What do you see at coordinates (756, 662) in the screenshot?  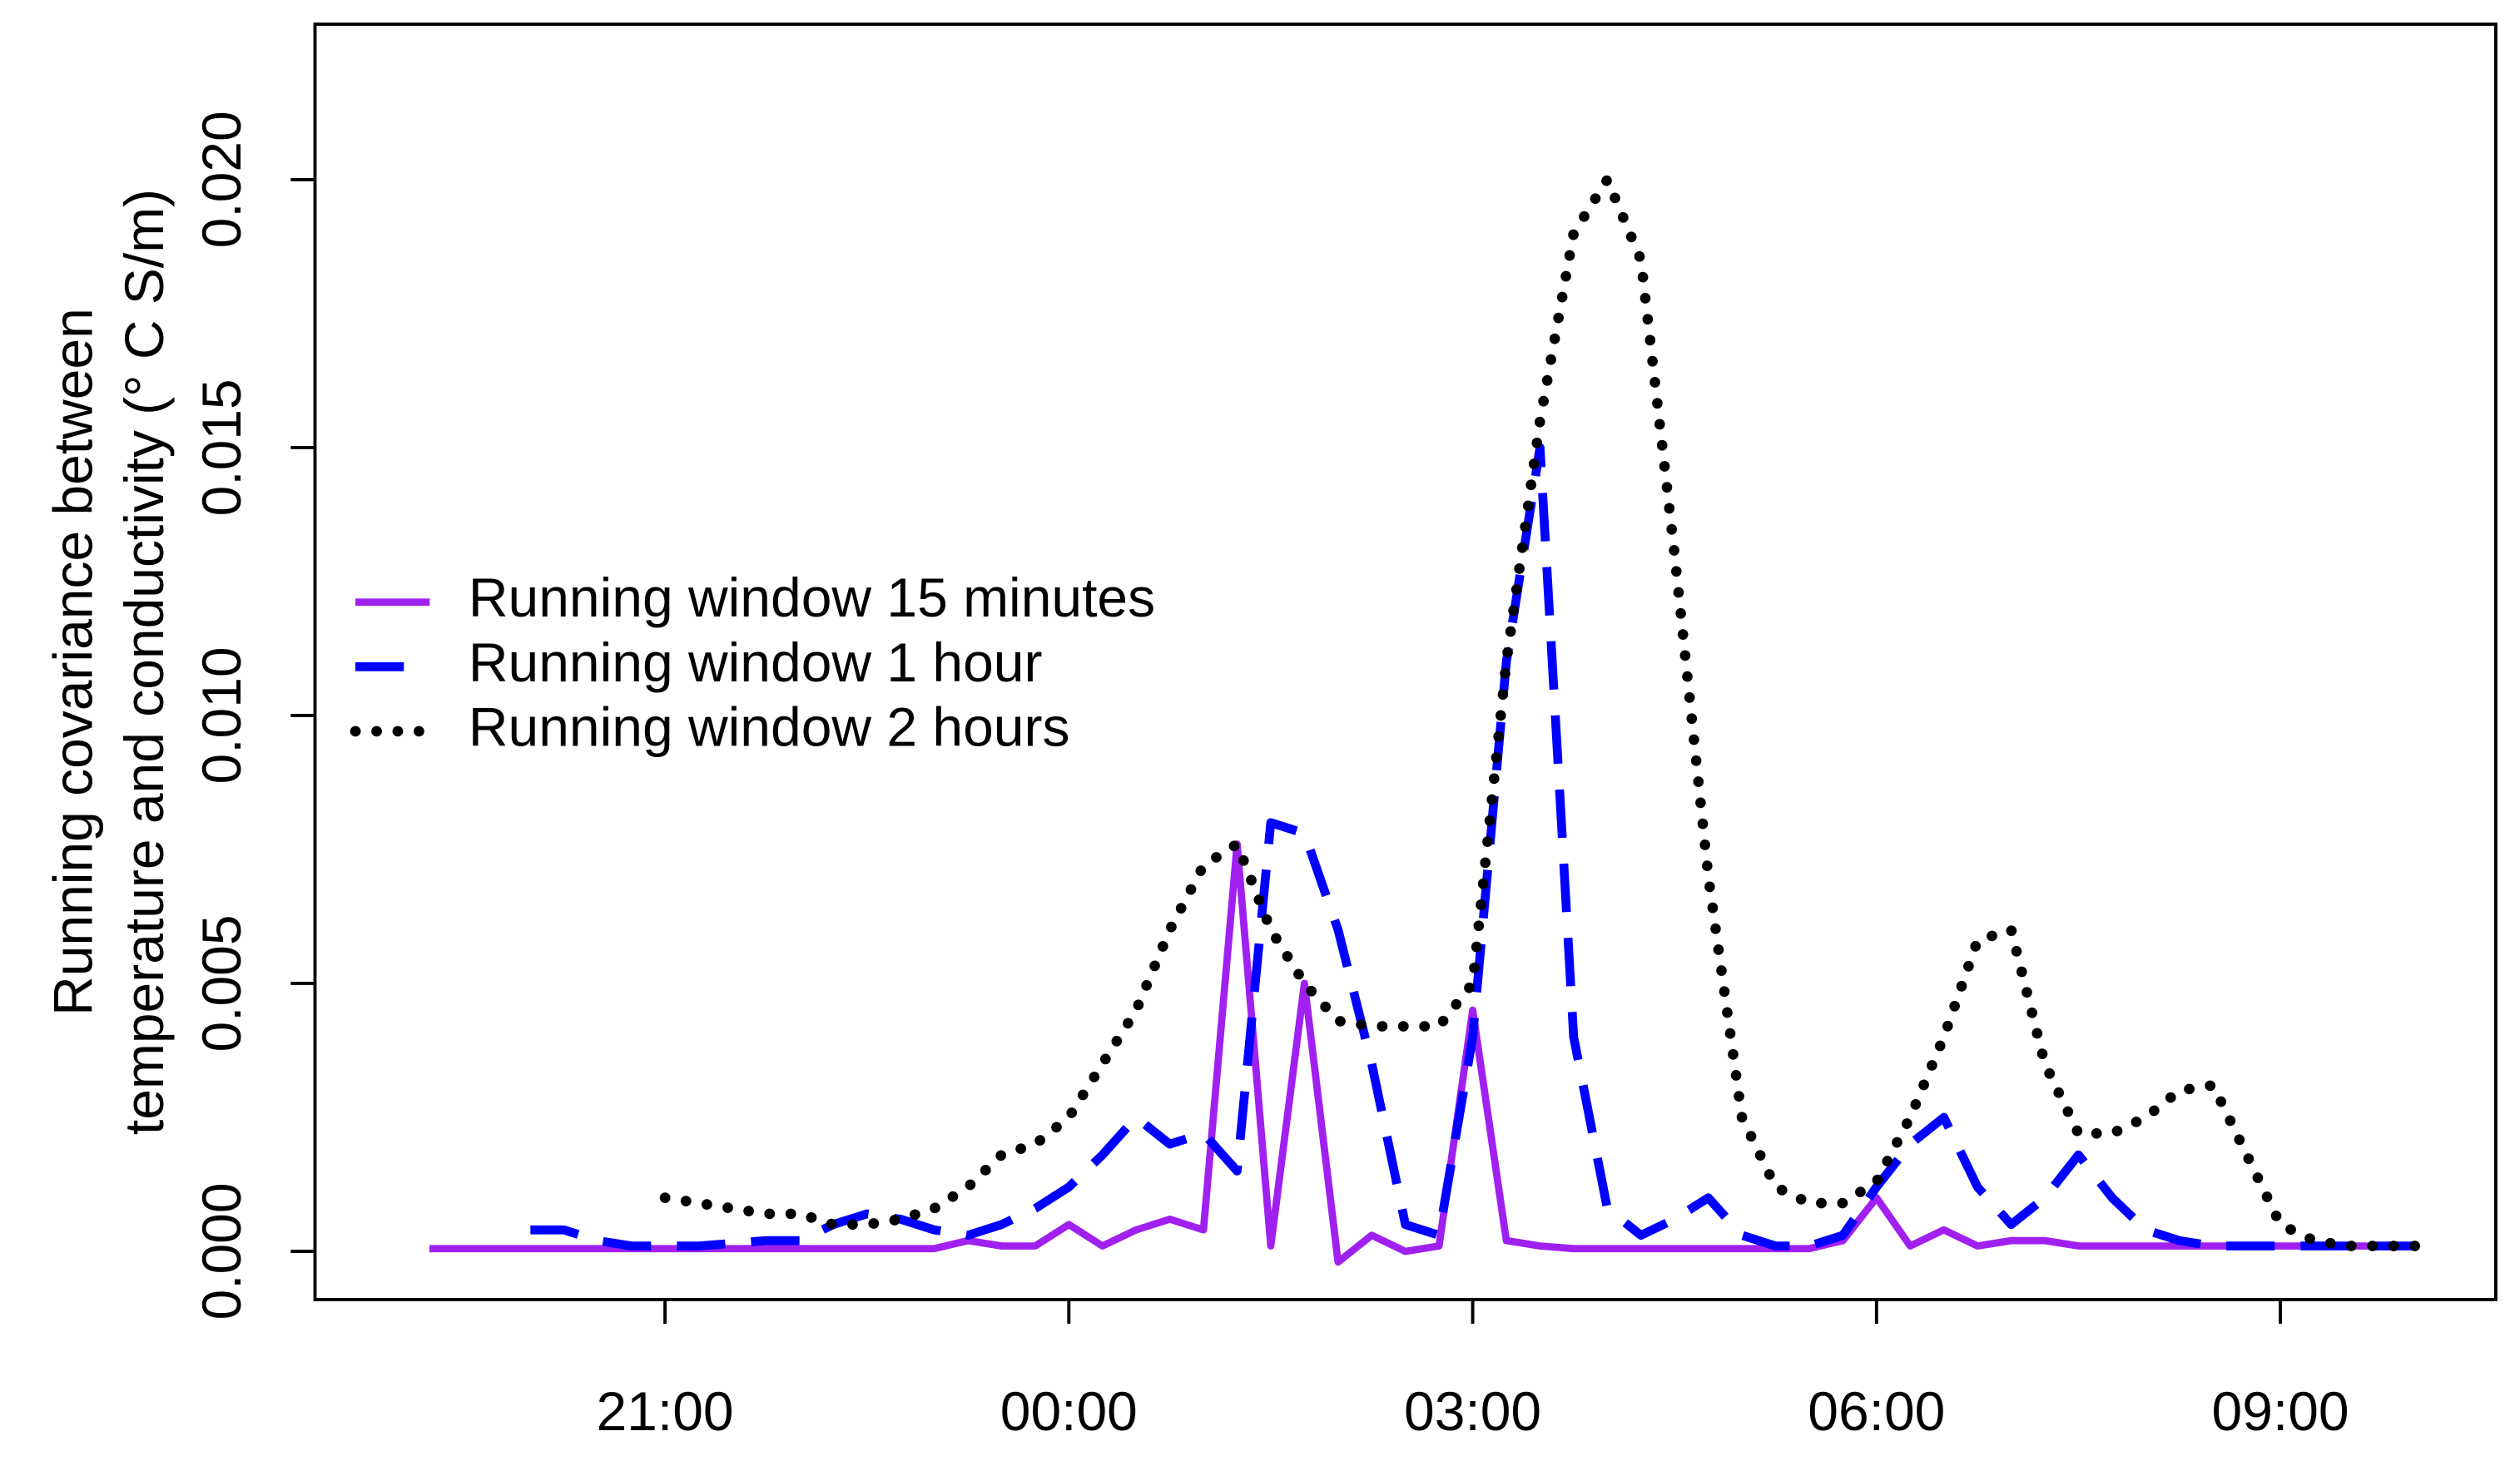 I see `legend-label: Running window 1 hour` at bounding box center [756, 662].